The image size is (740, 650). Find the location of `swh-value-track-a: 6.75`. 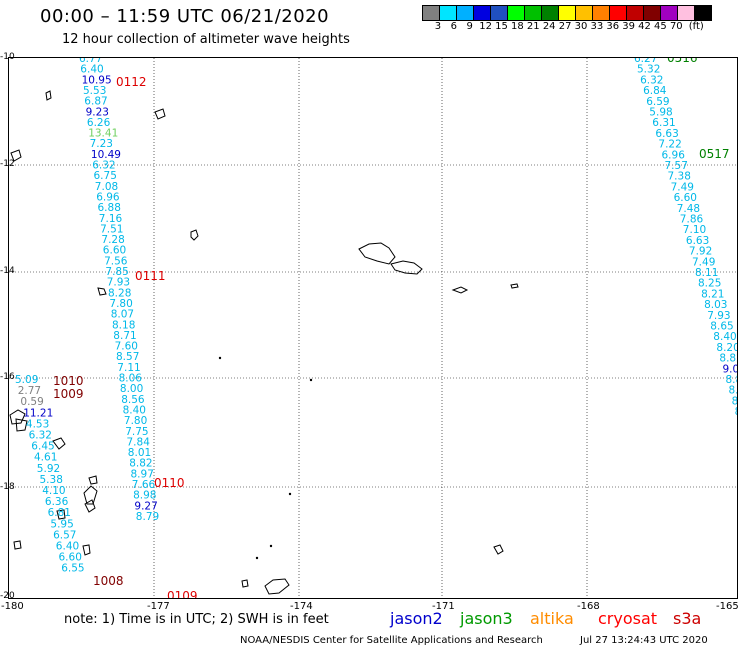

swh-value-track-a: 6.75 is located at coordinates (105, 176).